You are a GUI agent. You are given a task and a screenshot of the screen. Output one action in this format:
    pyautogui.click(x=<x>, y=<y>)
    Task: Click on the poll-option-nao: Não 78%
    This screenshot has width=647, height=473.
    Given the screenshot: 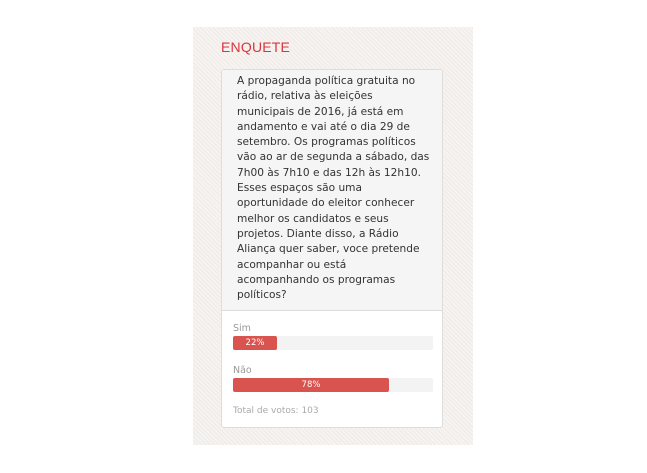 What is the action you would take?
    pyautogui.click(x=333, y=378)
    